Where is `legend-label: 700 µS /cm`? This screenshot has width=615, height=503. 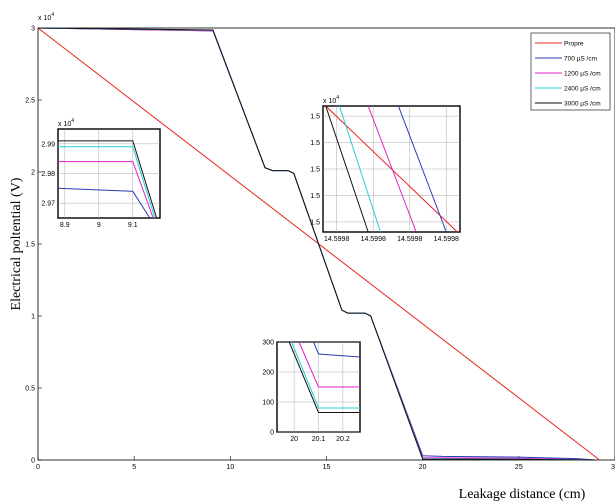 legend-label: 700 µS /cm is located at coordinates (580, 58).